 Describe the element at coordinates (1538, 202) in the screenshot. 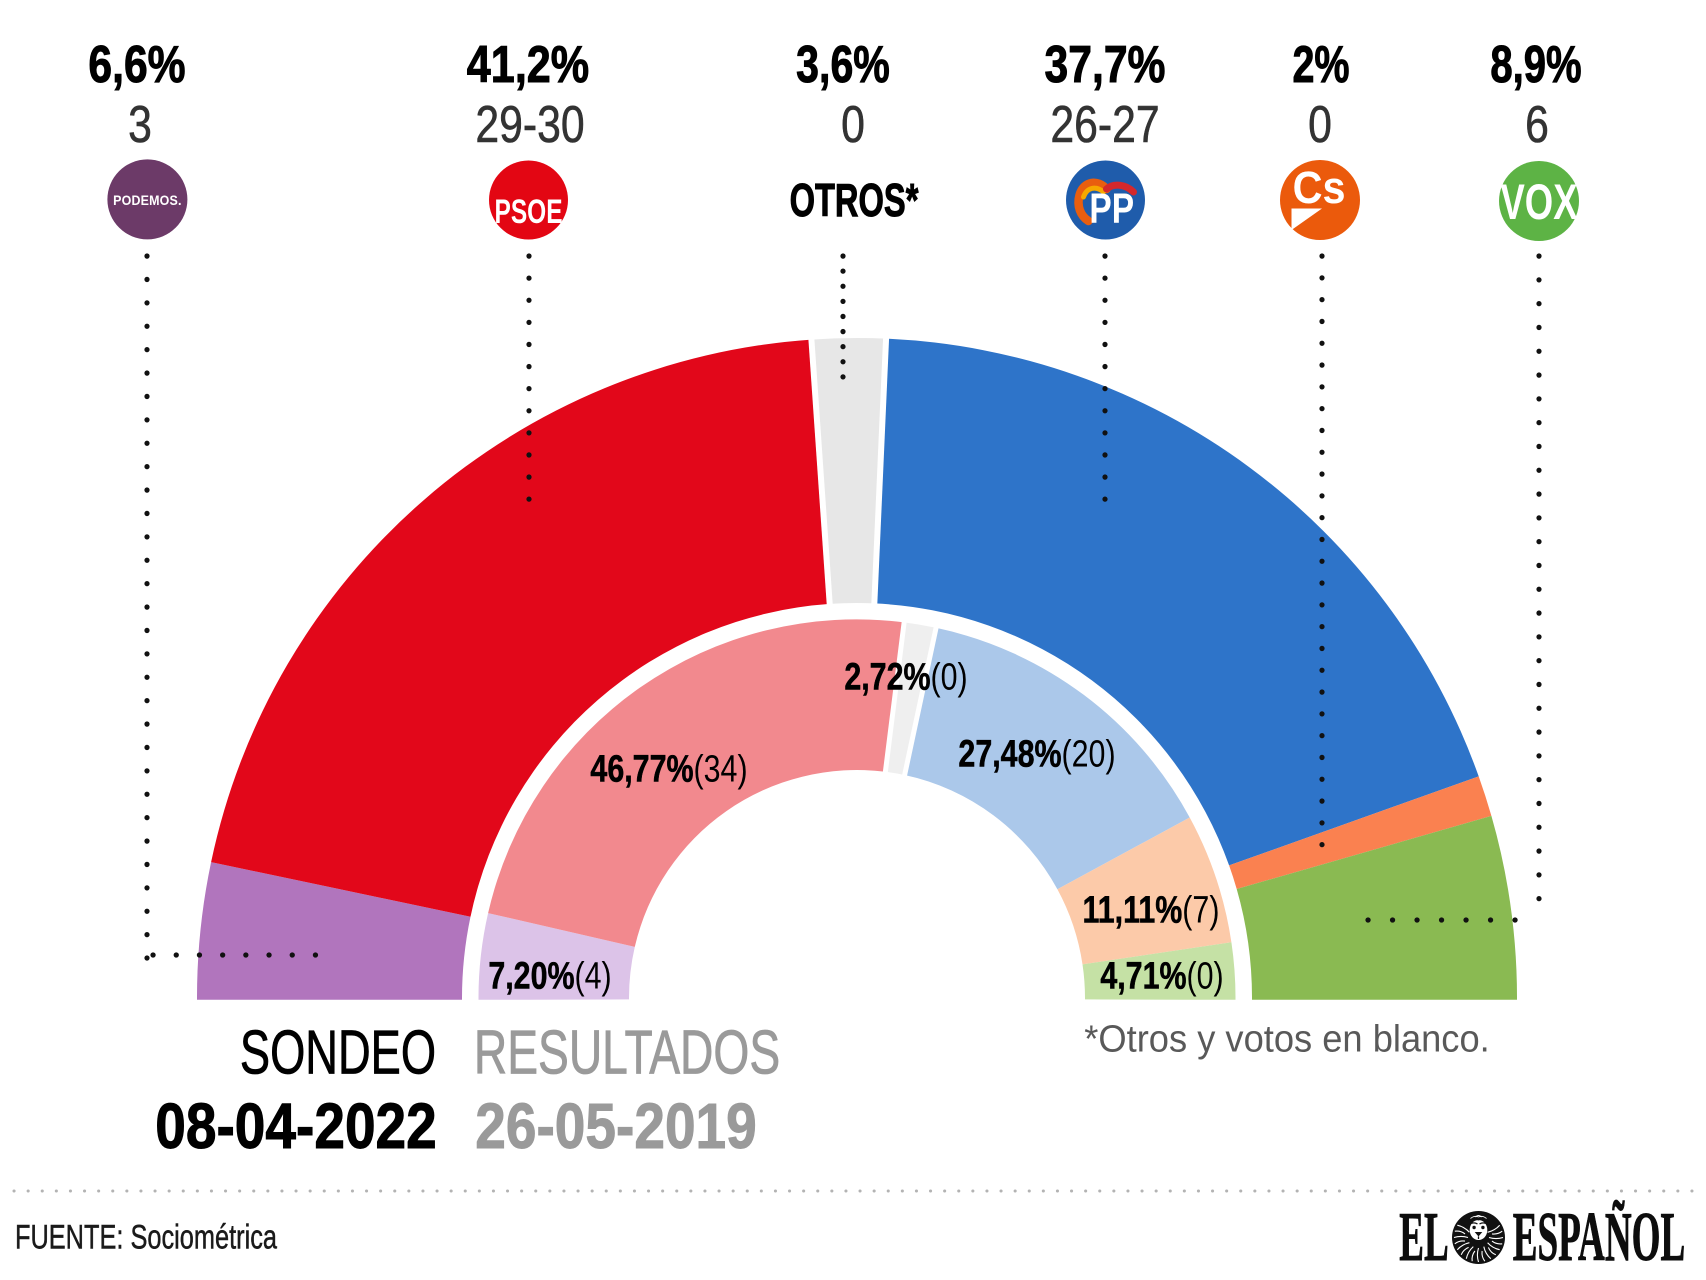

I see `svg-text: VOX` at that location.